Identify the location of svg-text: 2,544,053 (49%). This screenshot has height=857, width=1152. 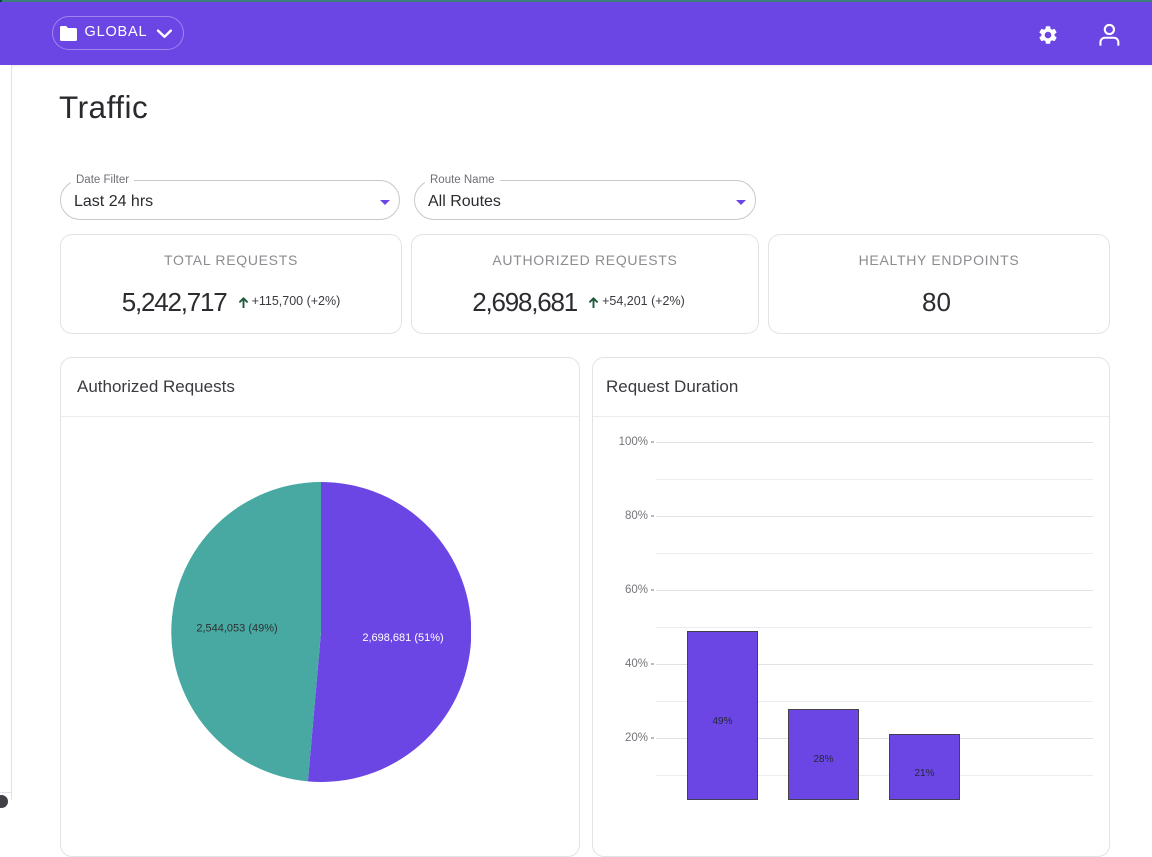
(236, 629).